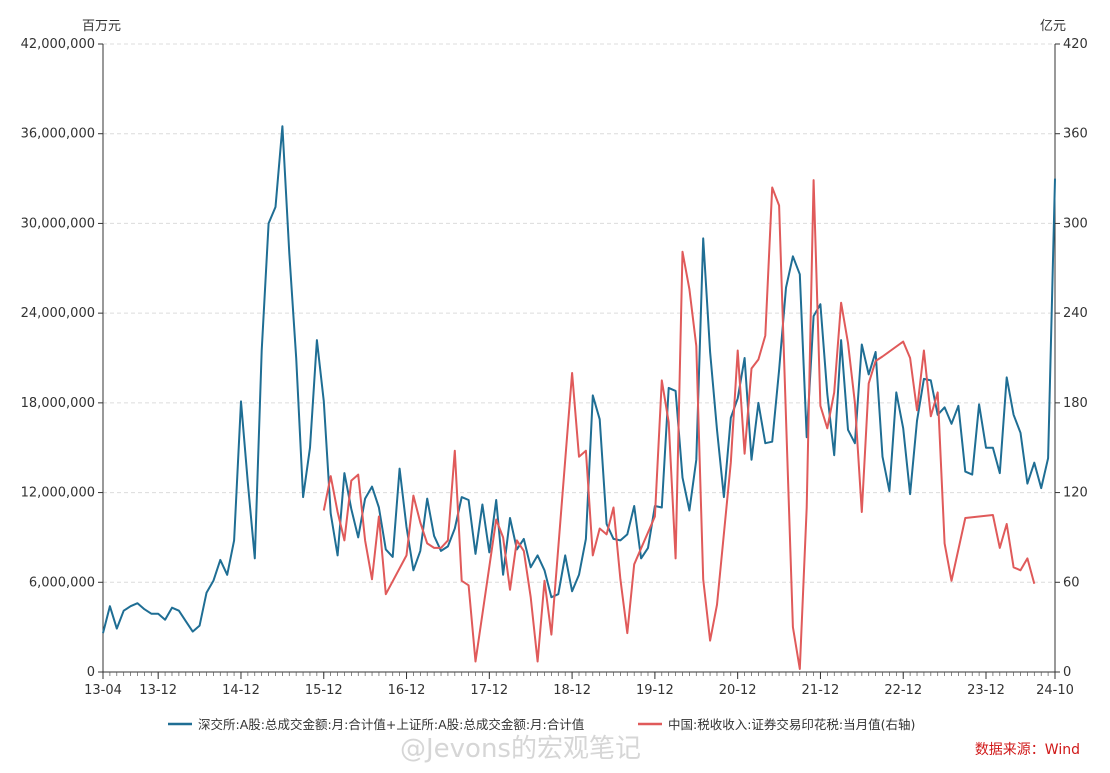 The width and height of the screenshot is (1110, 773). I want to click on x-tick-label: 16-12, so click(407, 690).